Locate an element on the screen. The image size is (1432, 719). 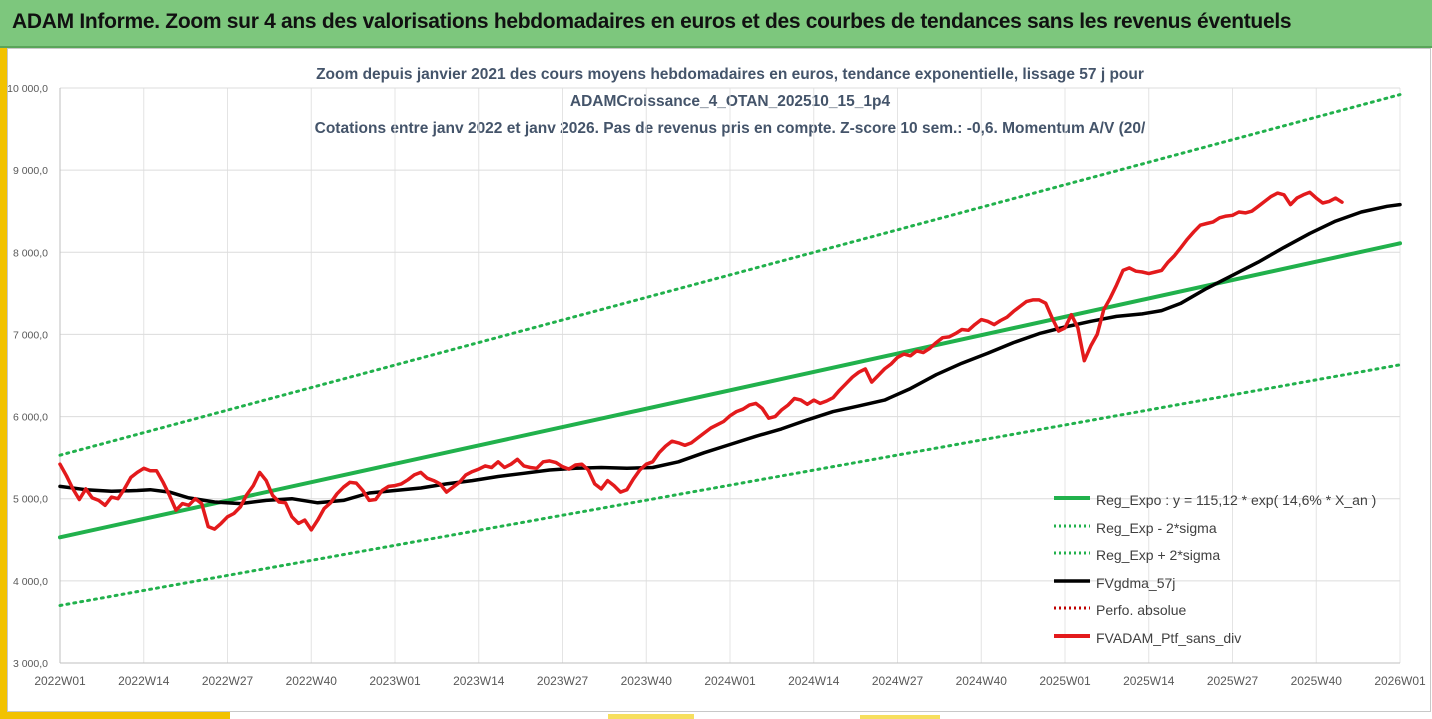
legend-label-portfolio: FVADAM_Ptf_sans_div is located at coordinates (1169, 637).